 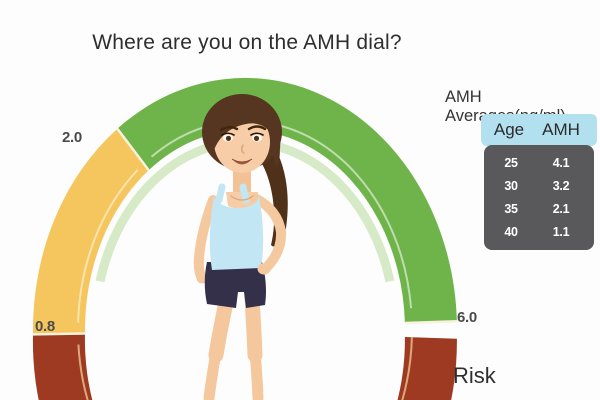 What do you see at coordinates (45, 326) in the screenshot?
I see `gauge-tick-0-8: 0.8` at bounding box center [45, 326].